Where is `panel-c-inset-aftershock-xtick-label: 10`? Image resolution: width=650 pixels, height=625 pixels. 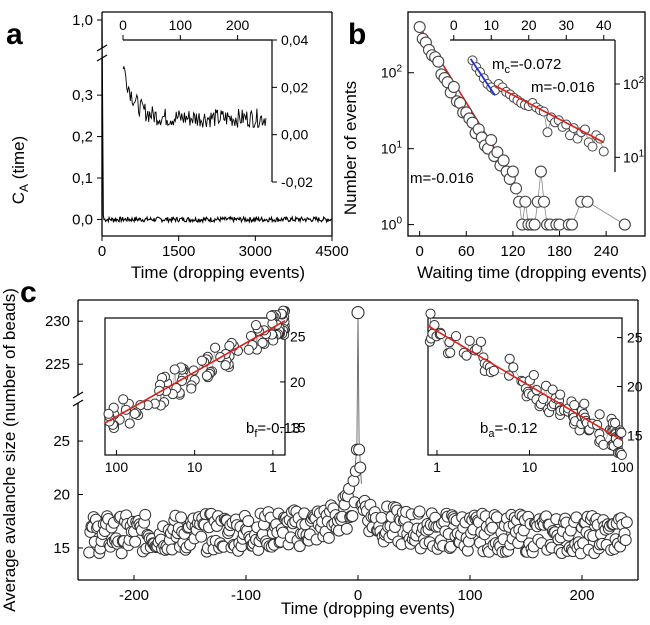
panel-c-inset-aftershock-xtick-label: 10 is located at coordinates (530, 467).